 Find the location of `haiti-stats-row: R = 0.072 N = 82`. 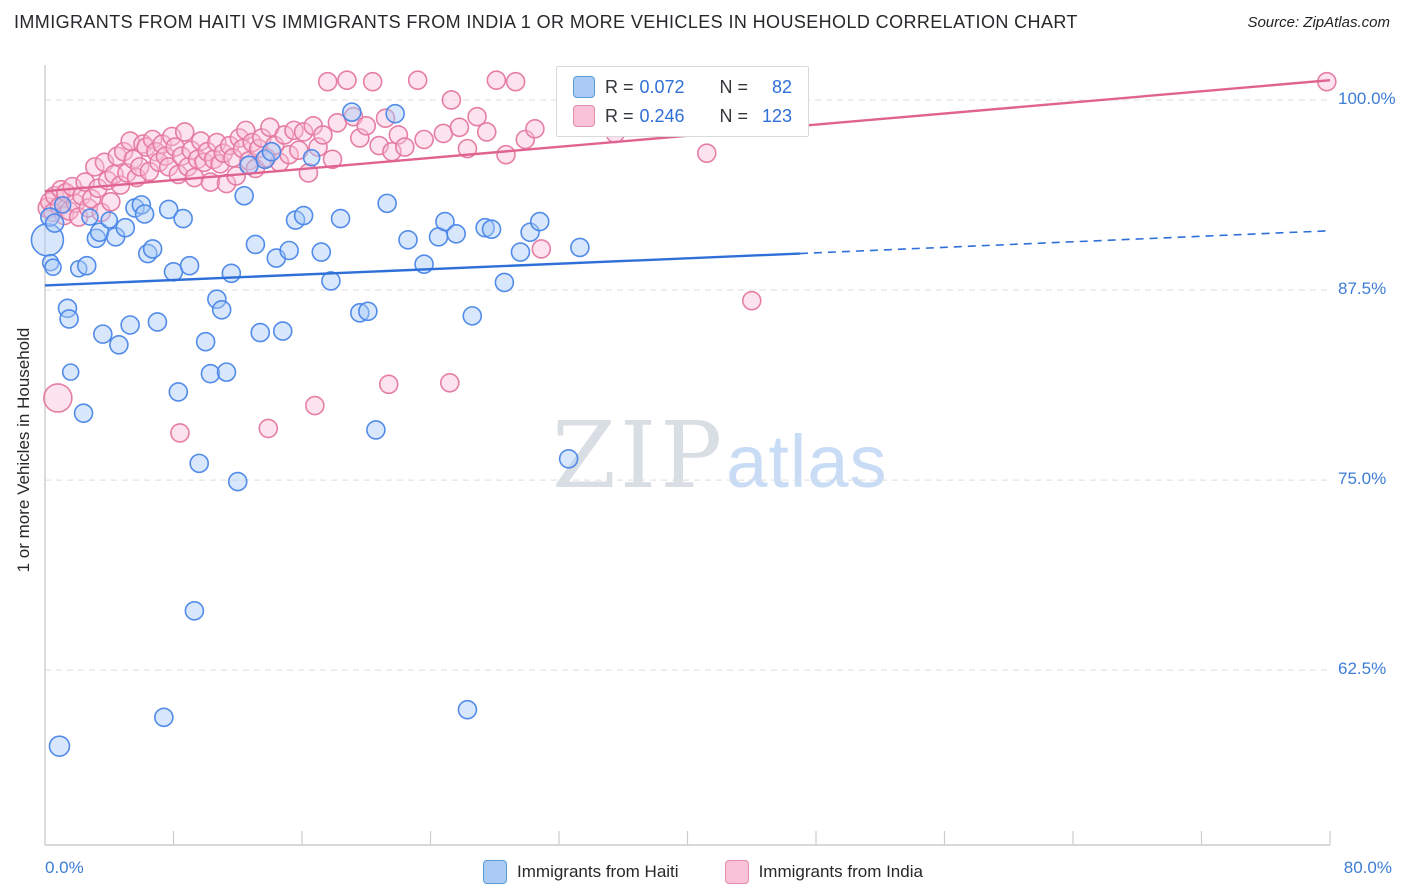

haiti-stats-row: R = 0.072 N = 82 is located at coordinates (682, 87).